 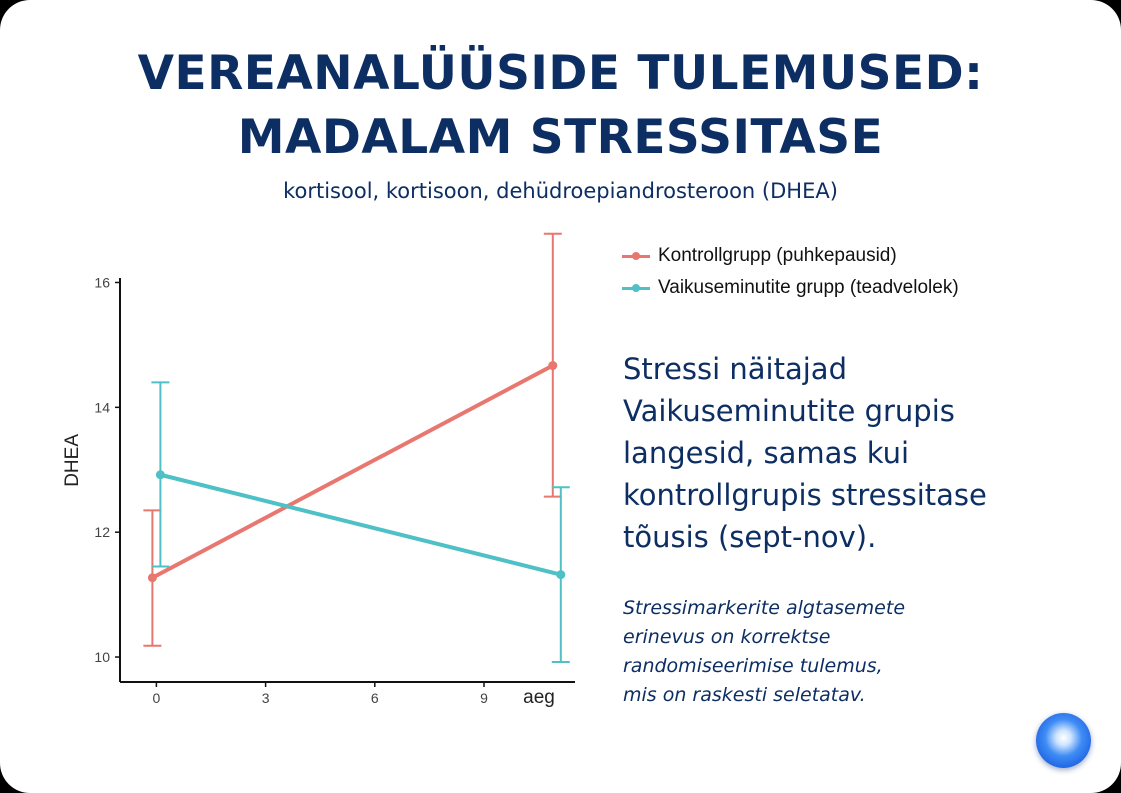 I want to click on legend-item-mindfulness: Vaikuseminutite grupp (teadvelolek), so click(x=790, y=288).